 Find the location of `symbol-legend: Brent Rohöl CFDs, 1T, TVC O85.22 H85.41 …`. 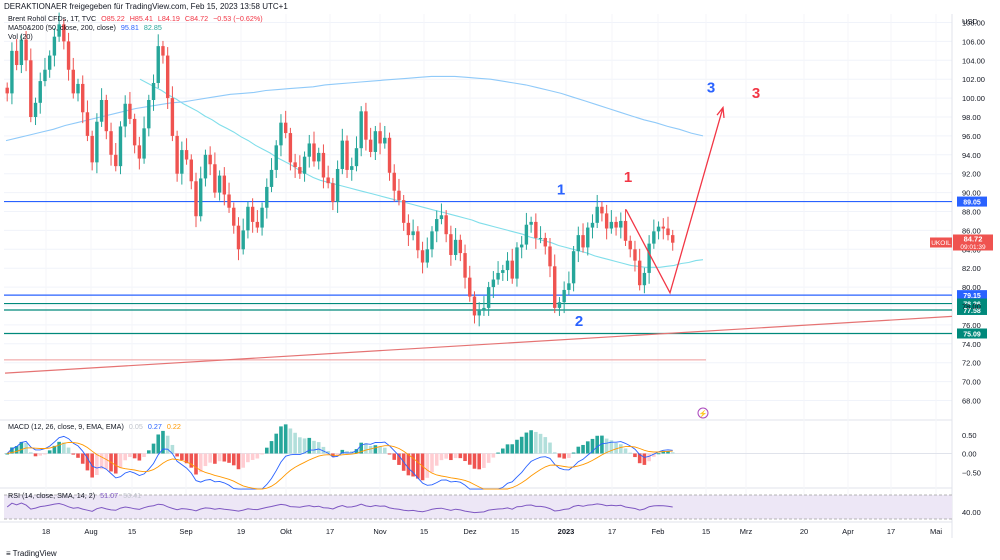

symbol-legend: Brent Rohöl CFDs, 1T, TVC O85.22 H85.41 … is located at coordinates (137, 18).